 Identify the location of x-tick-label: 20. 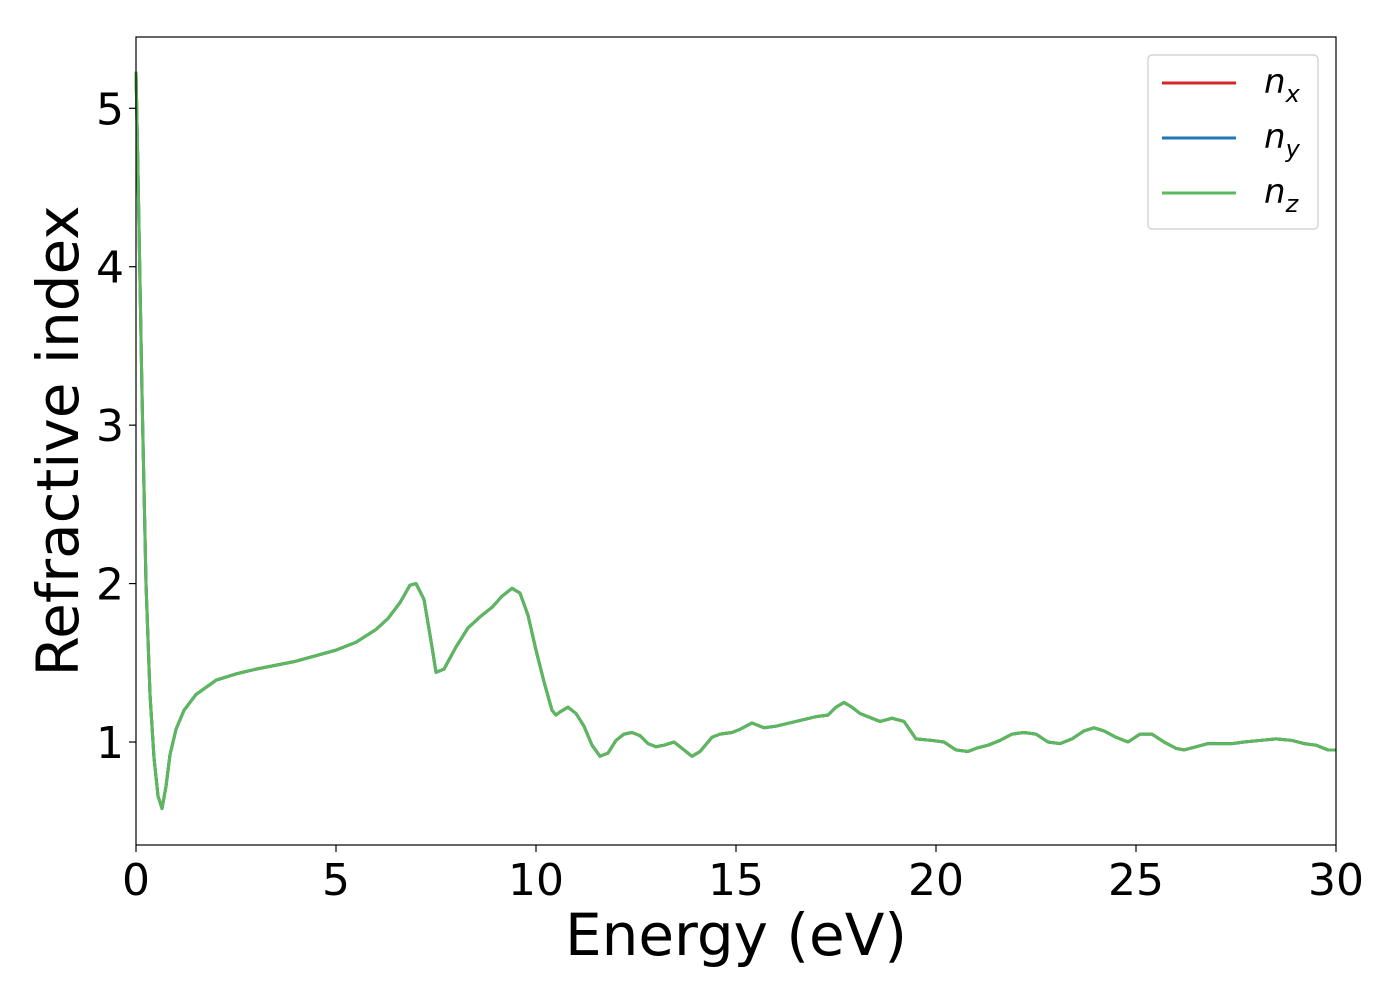
(936, 880).